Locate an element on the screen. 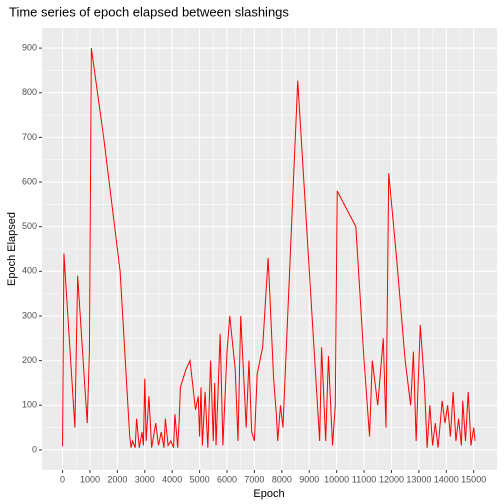  x-tick-label: 10000 is located at coordinates (336, 479).